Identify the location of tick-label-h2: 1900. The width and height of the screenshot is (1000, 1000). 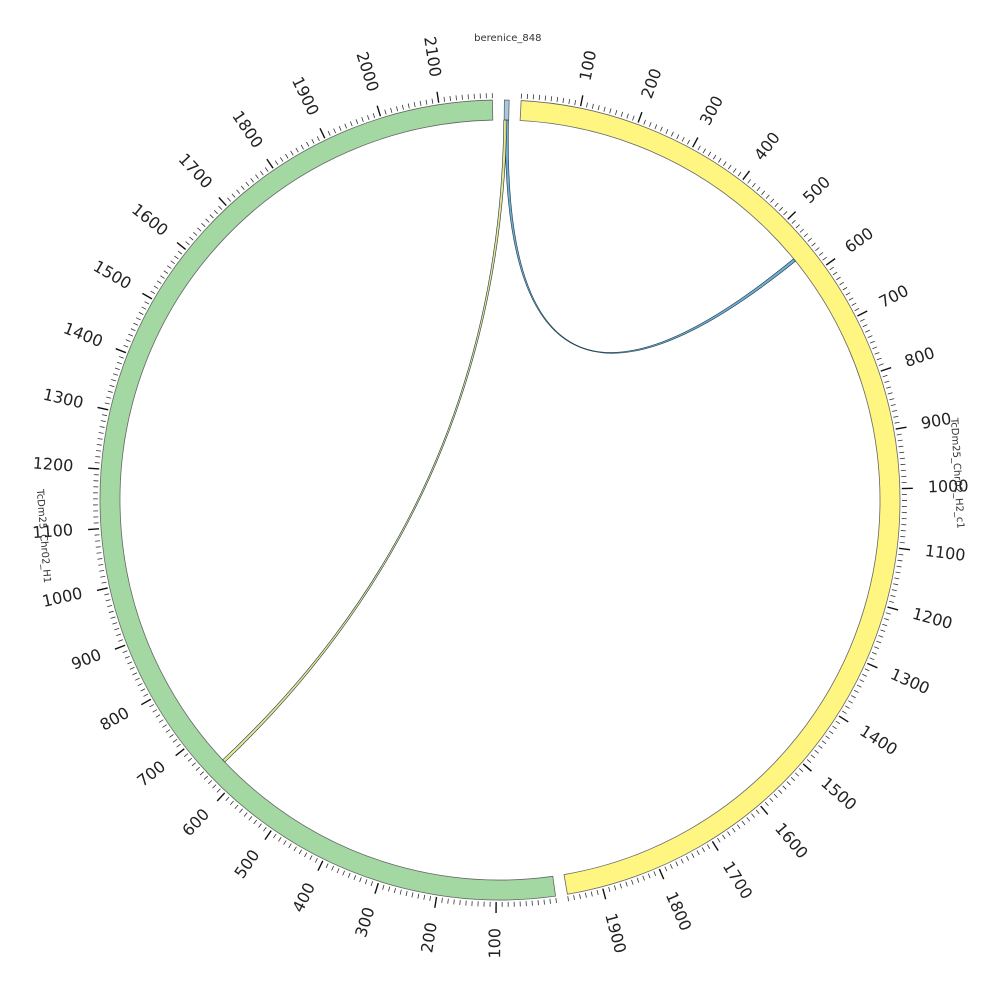
(615, 933).